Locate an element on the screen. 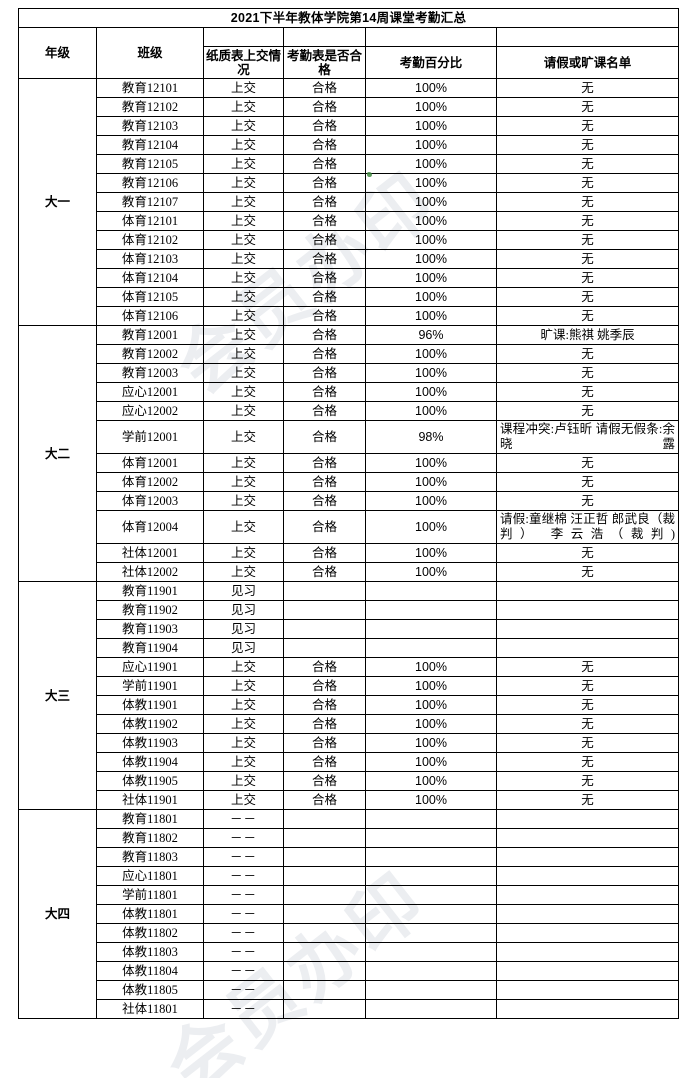 The width and height of the screenshot is (695, 1078). class-cell: 教育12105 is located at coordinates (150, 164).